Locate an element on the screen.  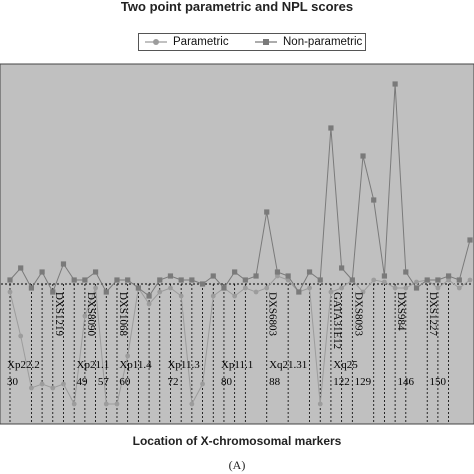
legend-swatch-non-parametric is located at coordinates (266, 42).